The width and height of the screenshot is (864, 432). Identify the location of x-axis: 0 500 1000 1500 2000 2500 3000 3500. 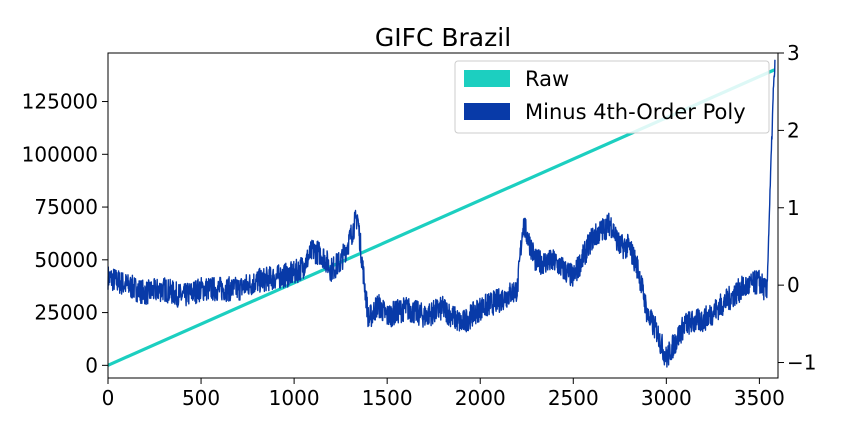
(443, 394).